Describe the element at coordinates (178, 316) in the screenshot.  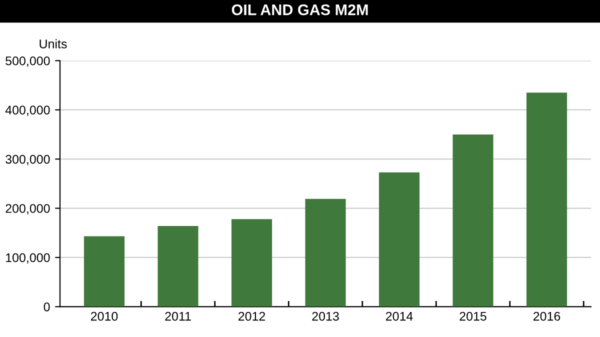
I see `x-tick-label: 2011` at that location.